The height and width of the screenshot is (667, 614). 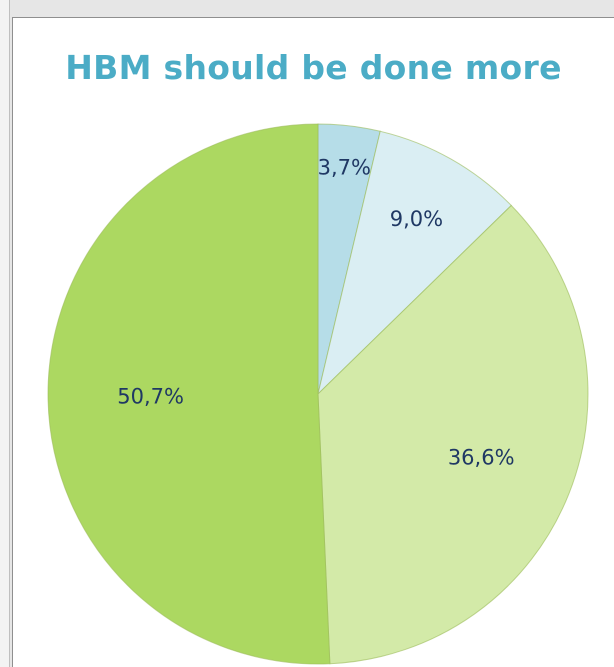 What do you see at coordinates (5, 333) in the screenshot?
I see `left-panel-edge` at bounding box center [5, 333].